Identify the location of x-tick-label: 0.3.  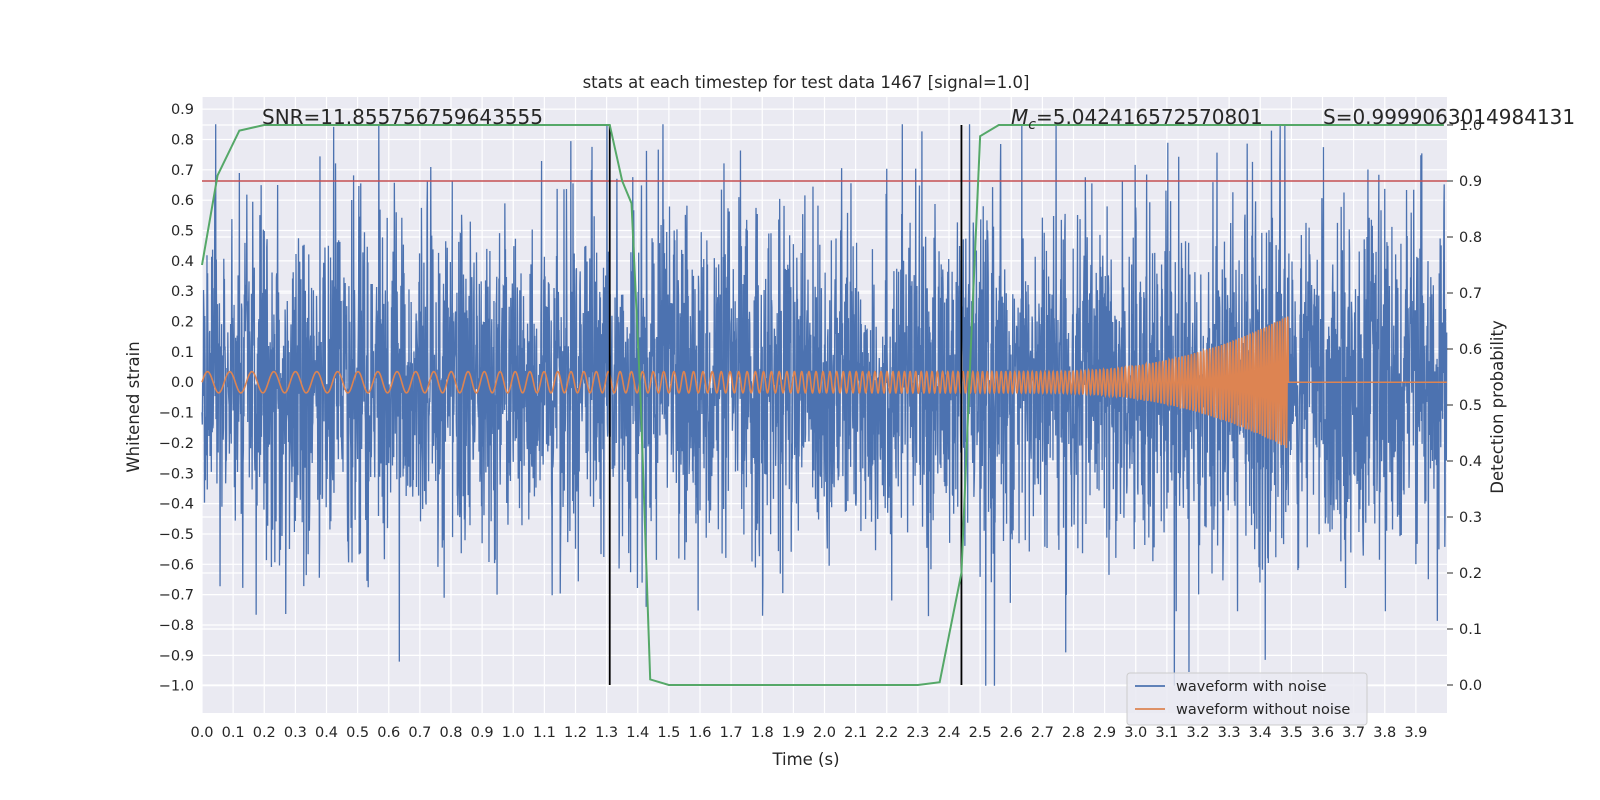
(295, 733).